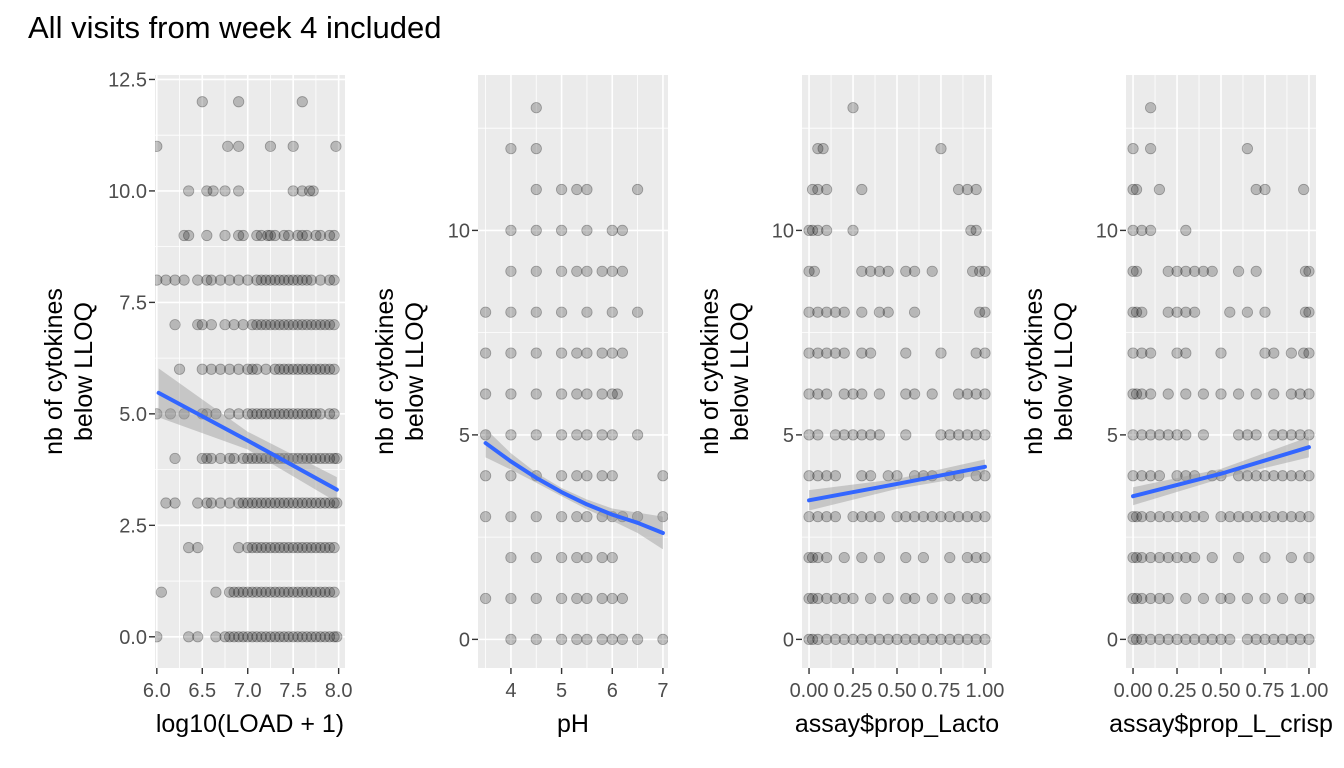  What do you see at coordinates (248, 691) in the screenshot?
I see `x-tick-label: 7.0` at bounding box center [248, 691].